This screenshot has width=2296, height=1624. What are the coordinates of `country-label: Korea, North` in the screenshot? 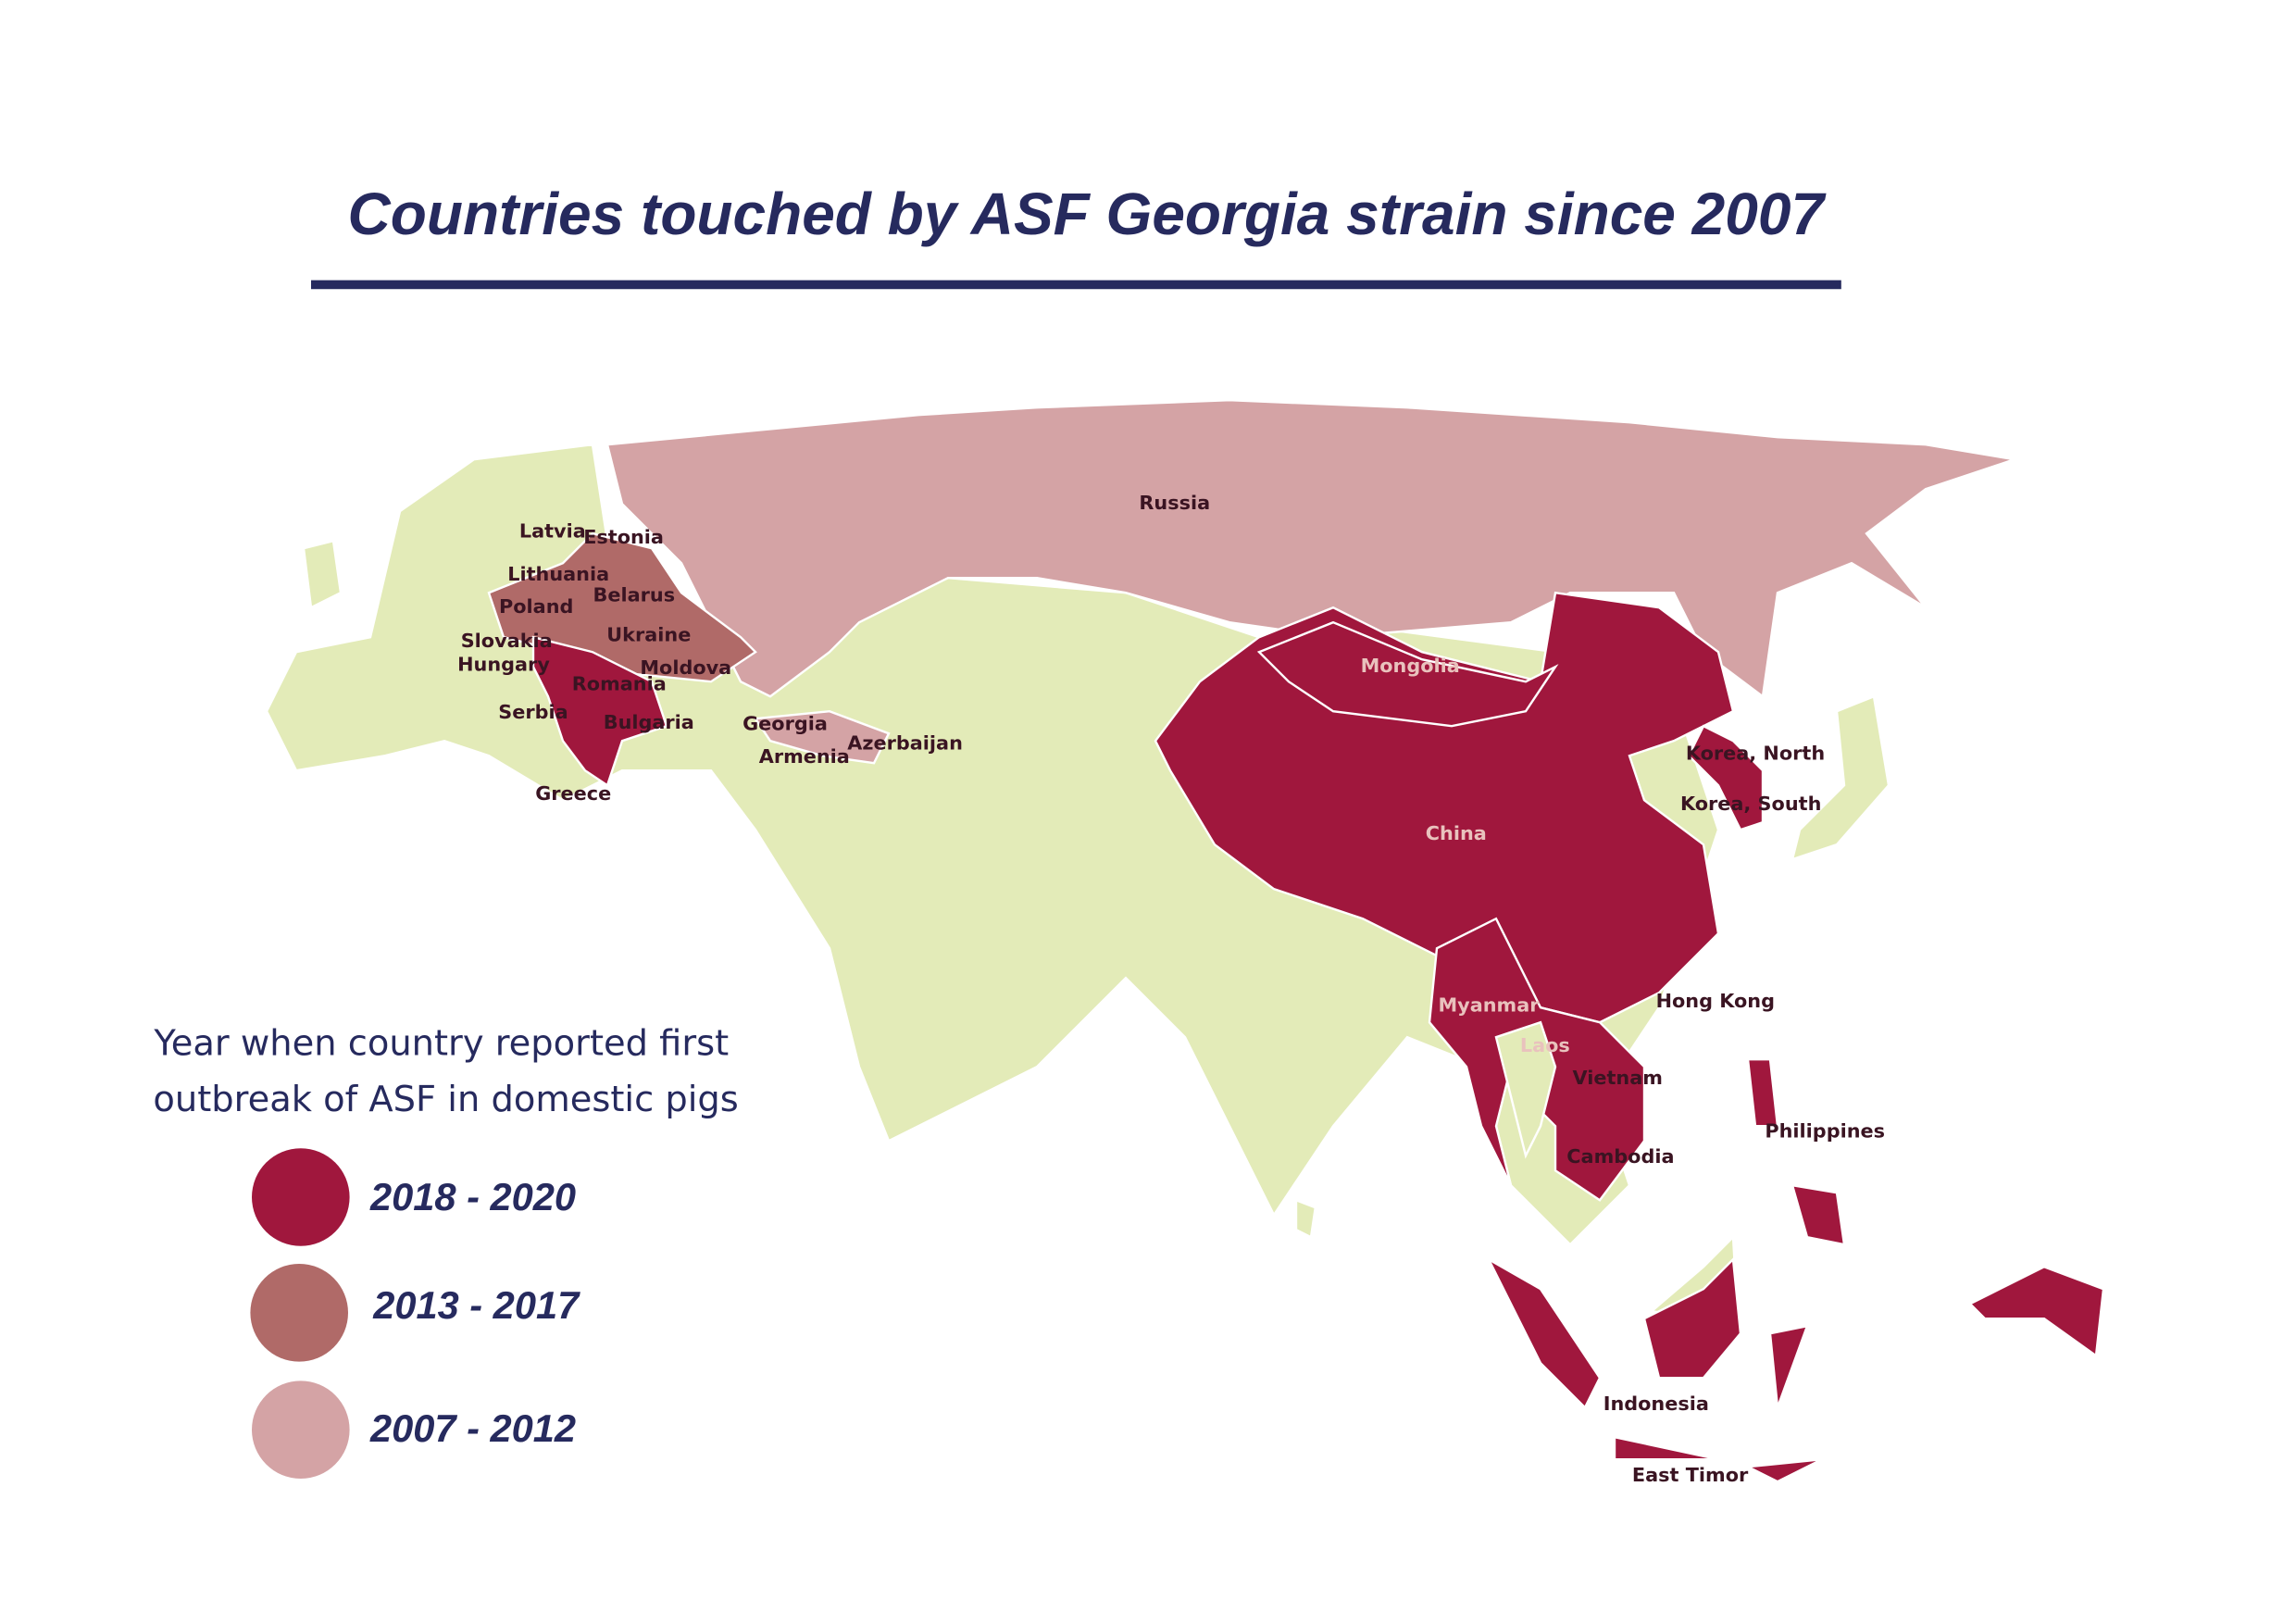 It's located at (1755, 754).